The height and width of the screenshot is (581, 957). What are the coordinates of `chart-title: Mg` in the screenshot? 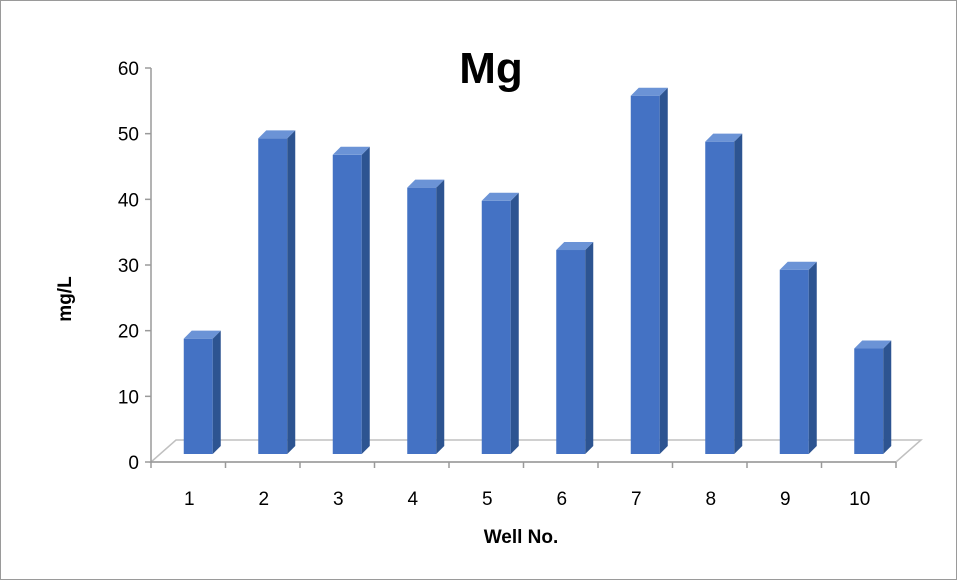 It's located at (491, 68).